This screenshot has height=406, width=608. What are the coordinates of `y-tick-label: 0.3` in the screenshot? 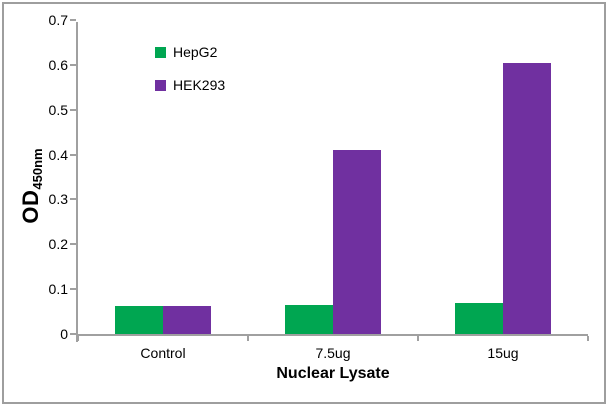 It's located at (58, 199).